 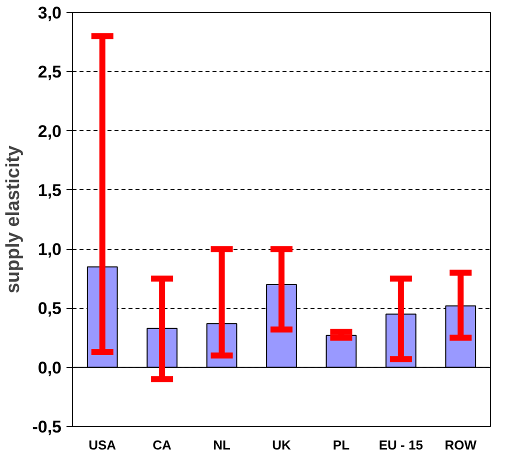 What do you see at coordinates (50, 131) in the screenshot?
I see `y-tick-label: 2,0` at bounding box center [50, 131].